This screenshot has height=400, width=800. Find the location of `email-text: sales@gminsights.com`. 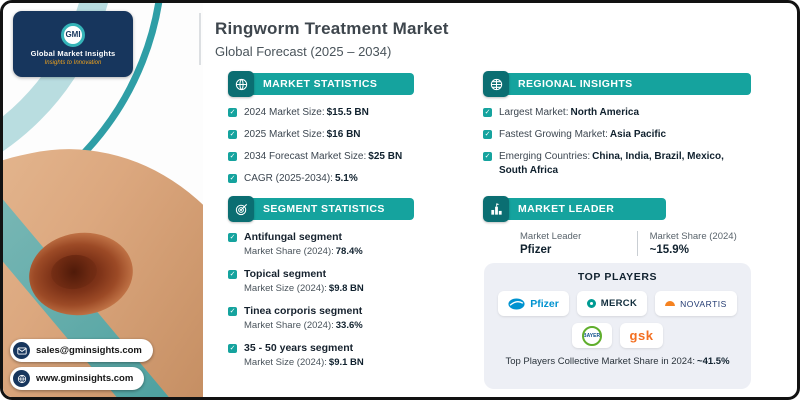

email-text: sales@gminsights.com is located at coordinates (89, 350).